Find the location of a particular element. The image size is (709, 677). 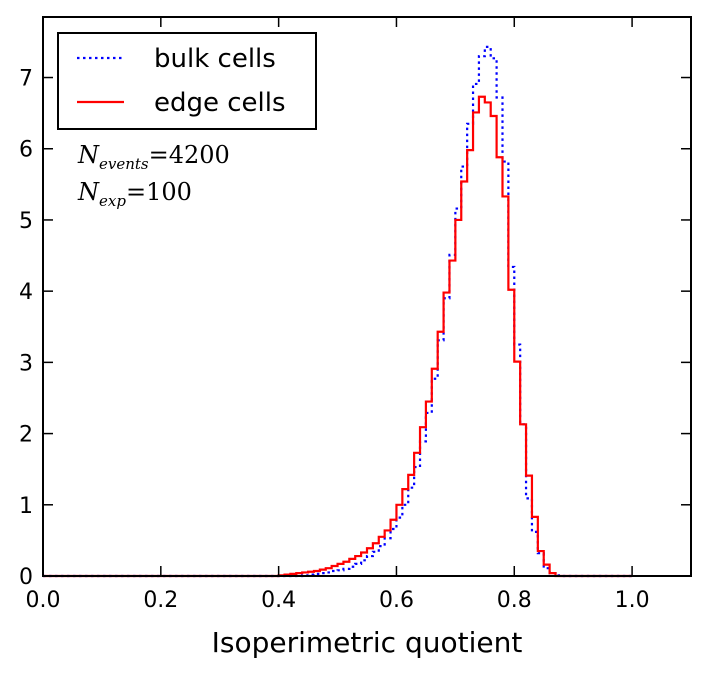

x-tick-label-1.0: 1.0 is located at coordinates (632, 600).